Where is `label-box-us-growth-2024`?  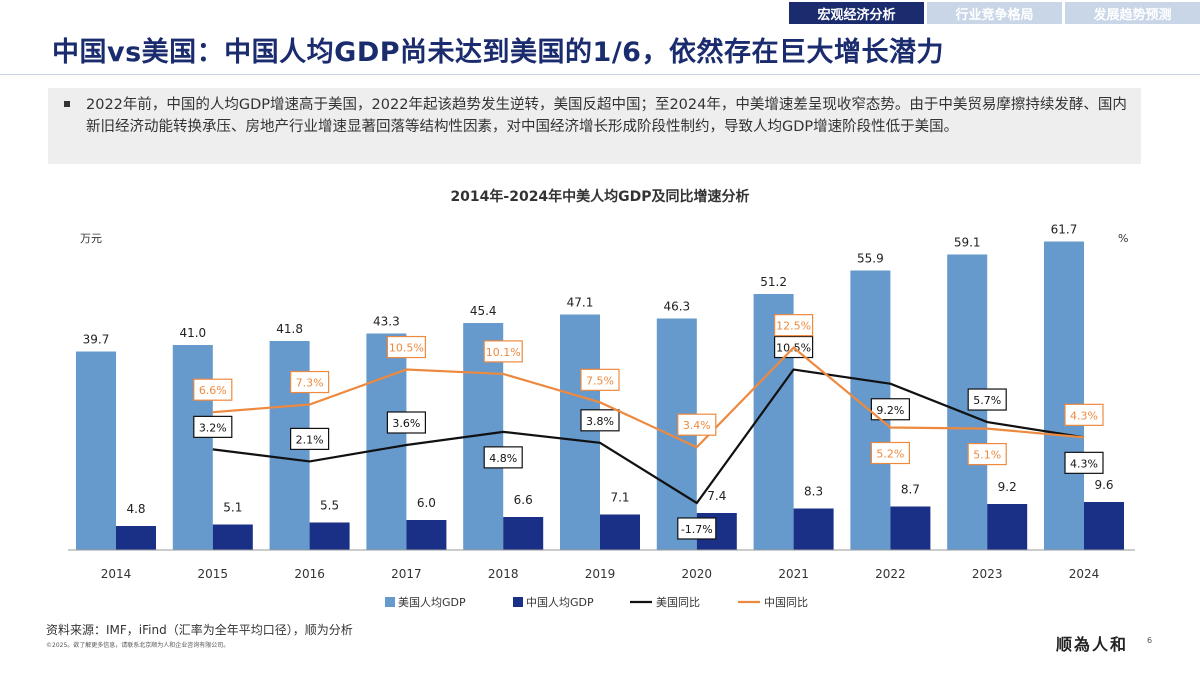
label-box-us-growth-2024 is located at coordinates (1084, 462).